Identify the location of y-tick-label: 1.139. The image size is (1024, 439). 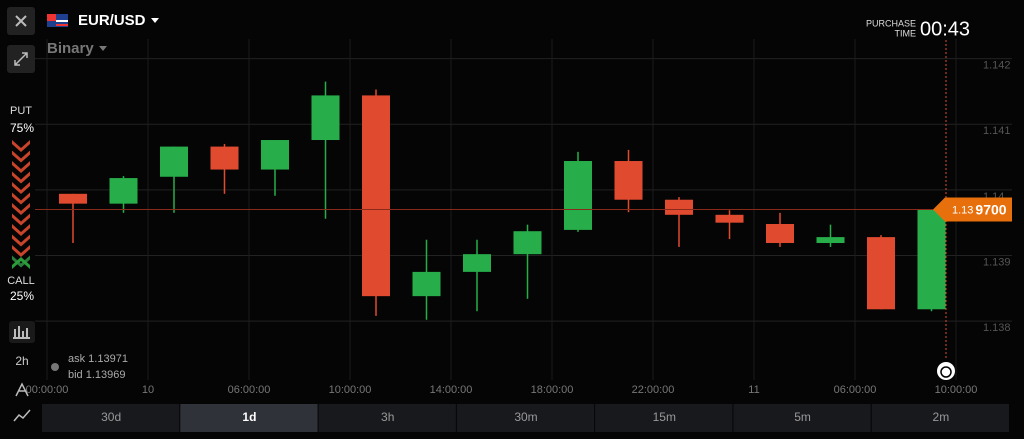
(997, 262).